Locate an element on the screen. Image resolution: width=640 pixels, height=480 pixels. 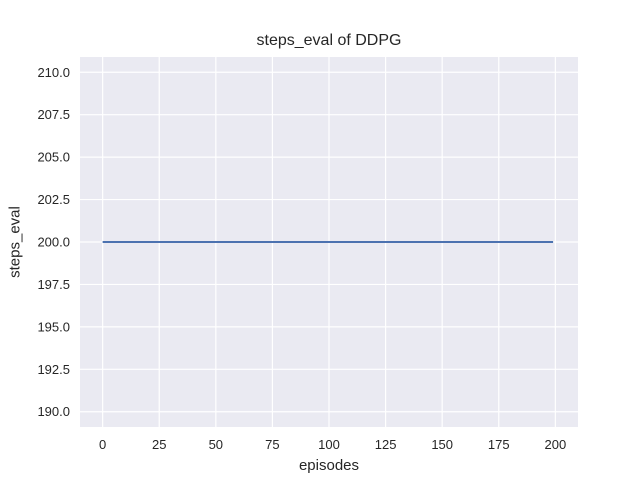
x-tick-label: 50 is located at coordinates (216, 444).